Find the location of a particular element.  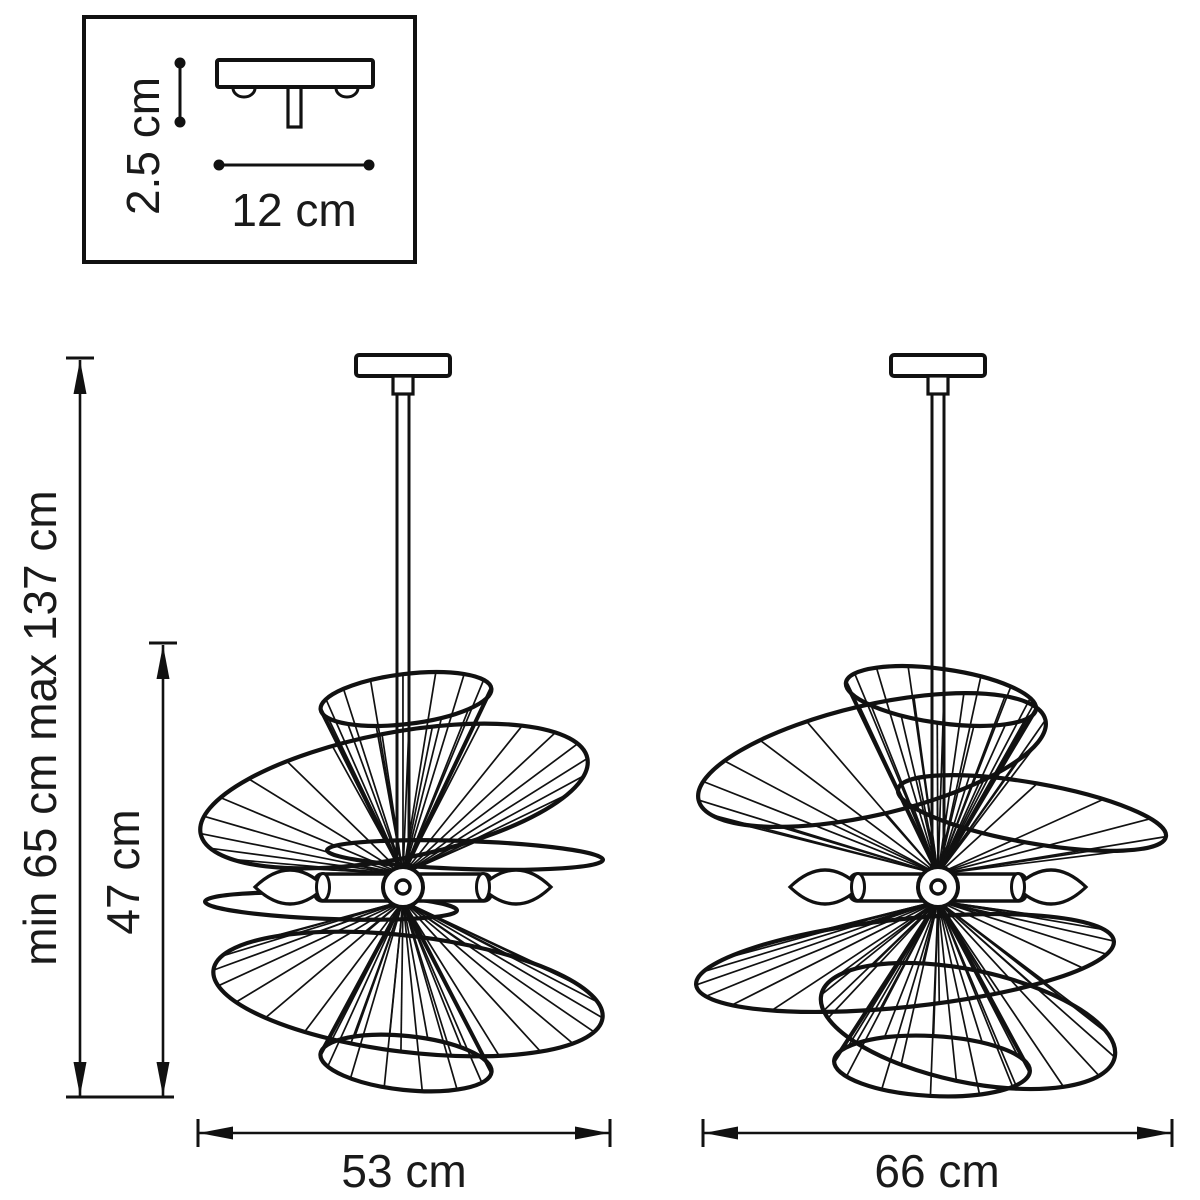

canopy-spec-inset-box is located at coordinates (249, 139).